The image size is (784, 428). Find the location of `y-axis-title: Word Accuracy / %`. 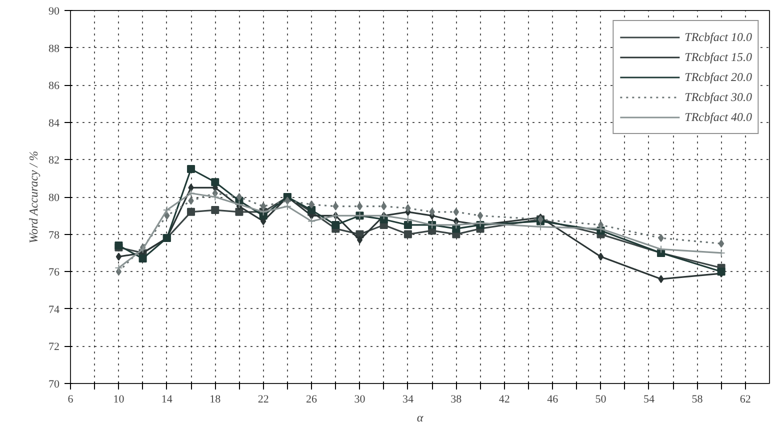

y-axis-title: Word Accuracy / % is located at coordinates (33, 197).